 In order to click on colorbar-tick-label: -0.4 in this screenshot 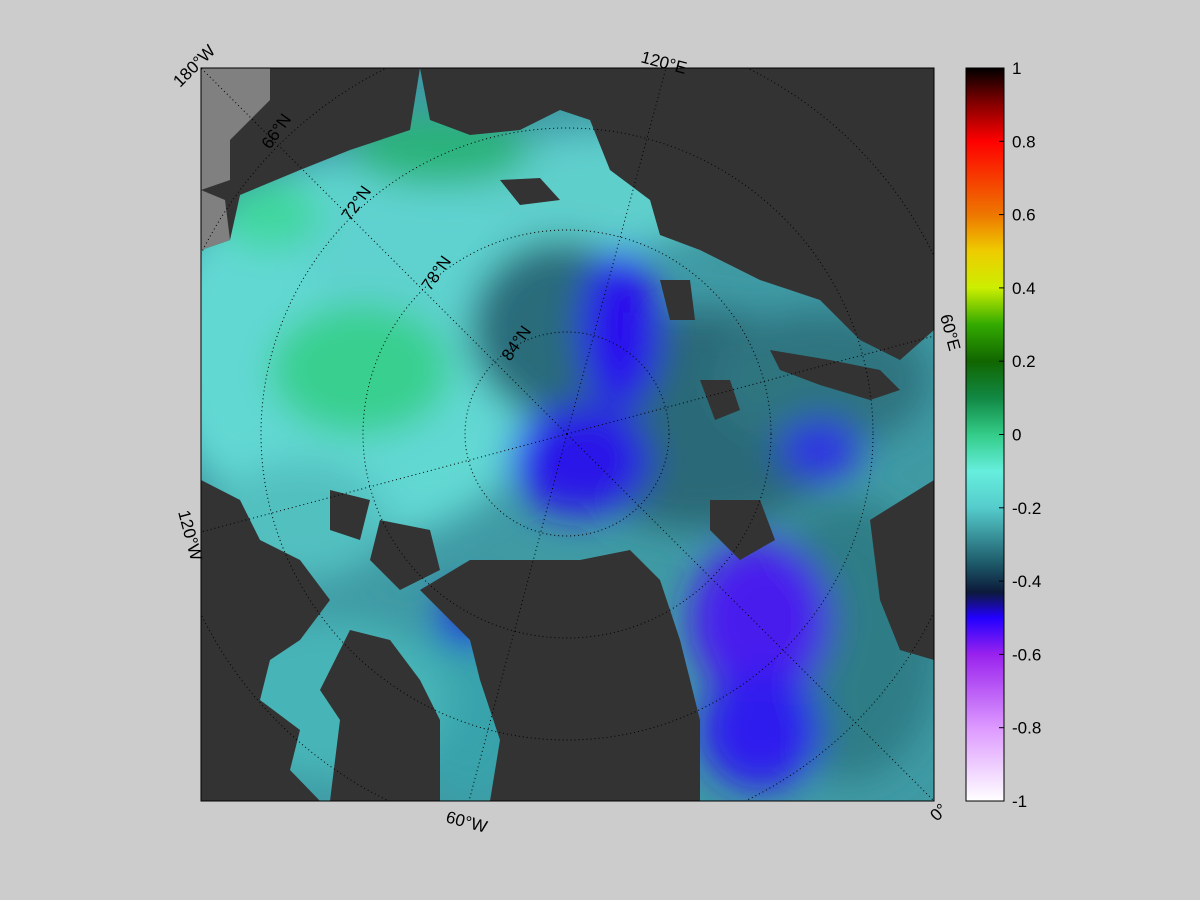, I will do `click(1026, 581)`.